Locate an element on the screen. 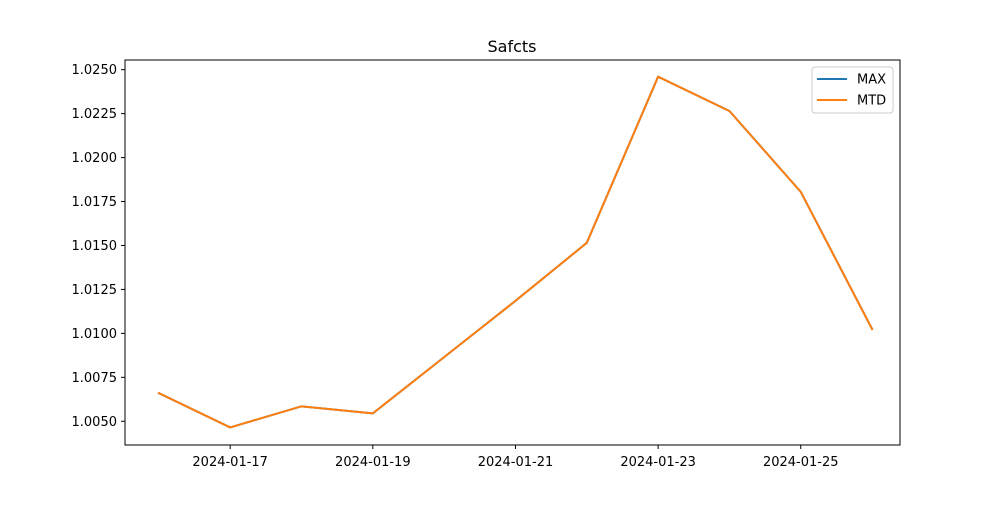 The height and width of the screenshot is (505, 1000). y-tick-label: 1.0250 is located at coordinates (95, 70).